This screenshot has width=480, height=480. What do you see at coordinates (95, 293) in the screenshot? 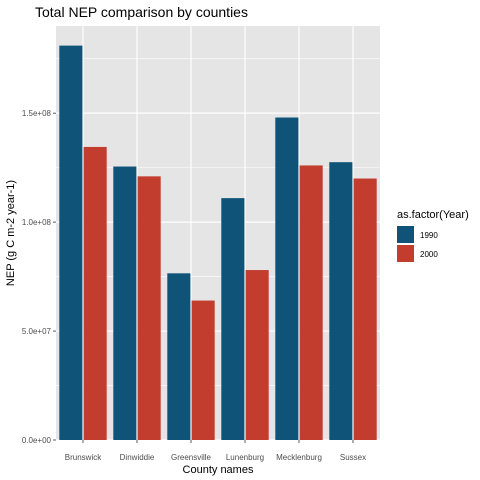
I see `bar-brunswick-2000` at bounding box center [95, 293].